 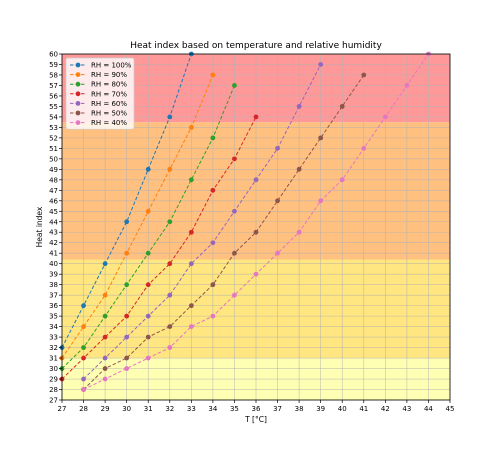 What do you see at coordinates (53, 369) in the screenshot?
I see `y-tick-label: 30` at bounding box center [53, 369].